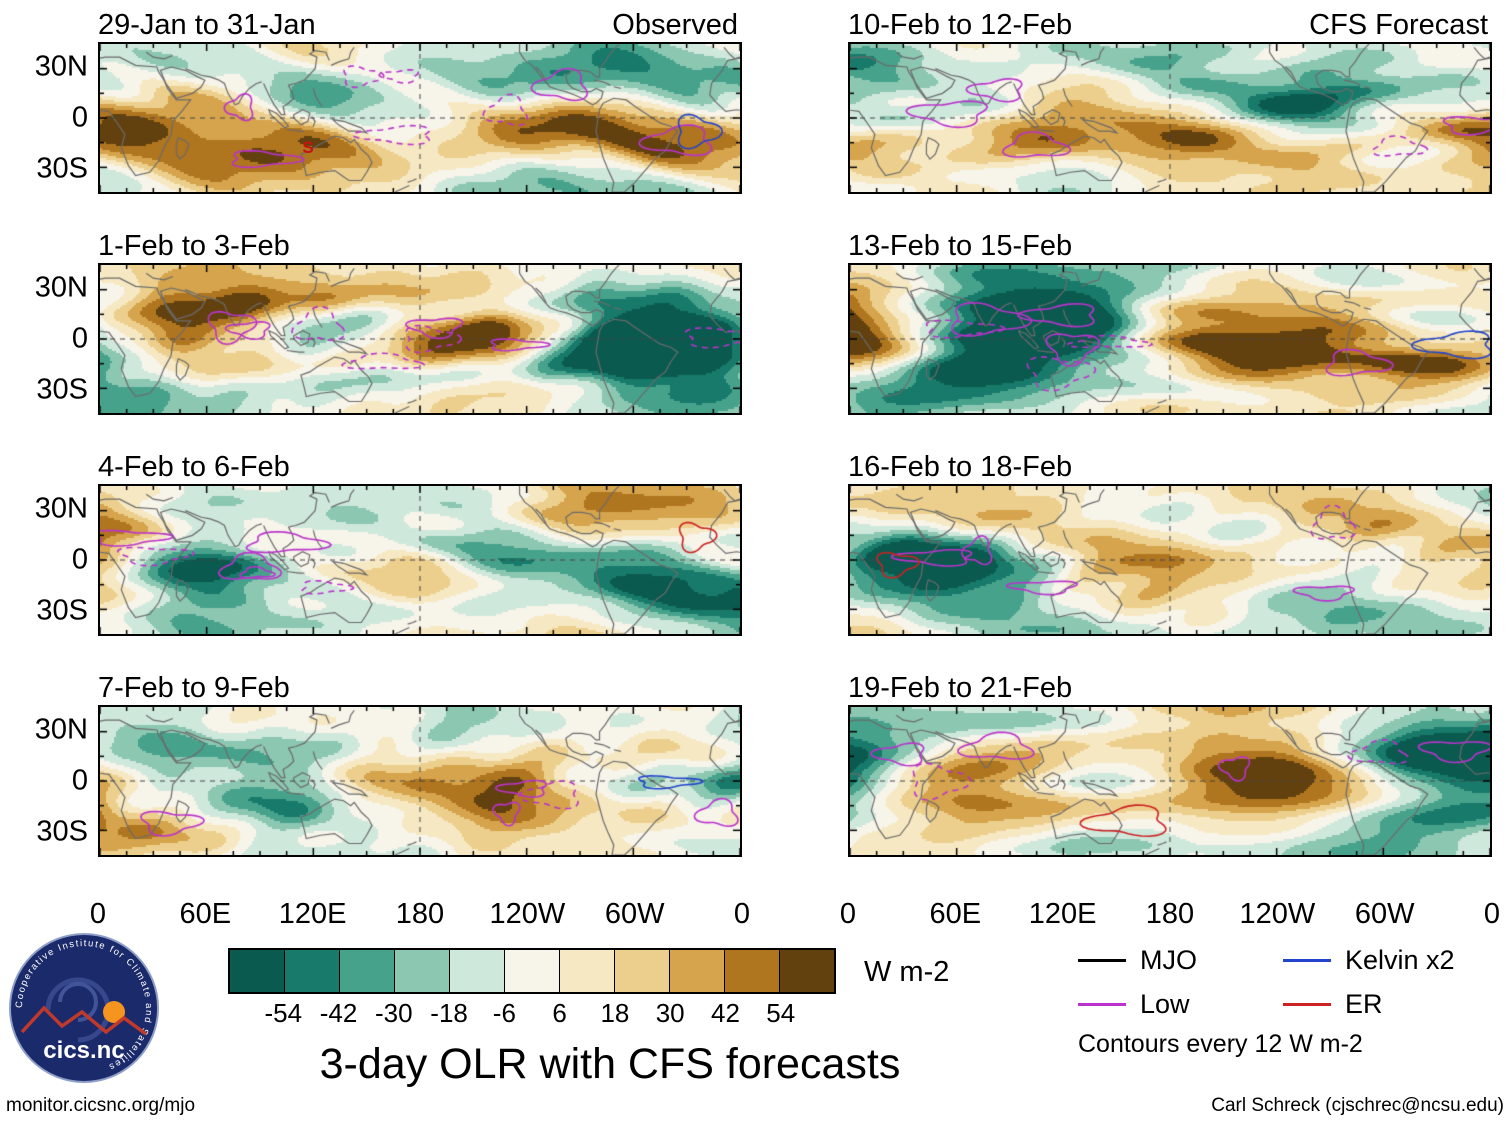  I want to click on contour-legend: MJO Low Kelvin x2 ER, so click(1288, 982).